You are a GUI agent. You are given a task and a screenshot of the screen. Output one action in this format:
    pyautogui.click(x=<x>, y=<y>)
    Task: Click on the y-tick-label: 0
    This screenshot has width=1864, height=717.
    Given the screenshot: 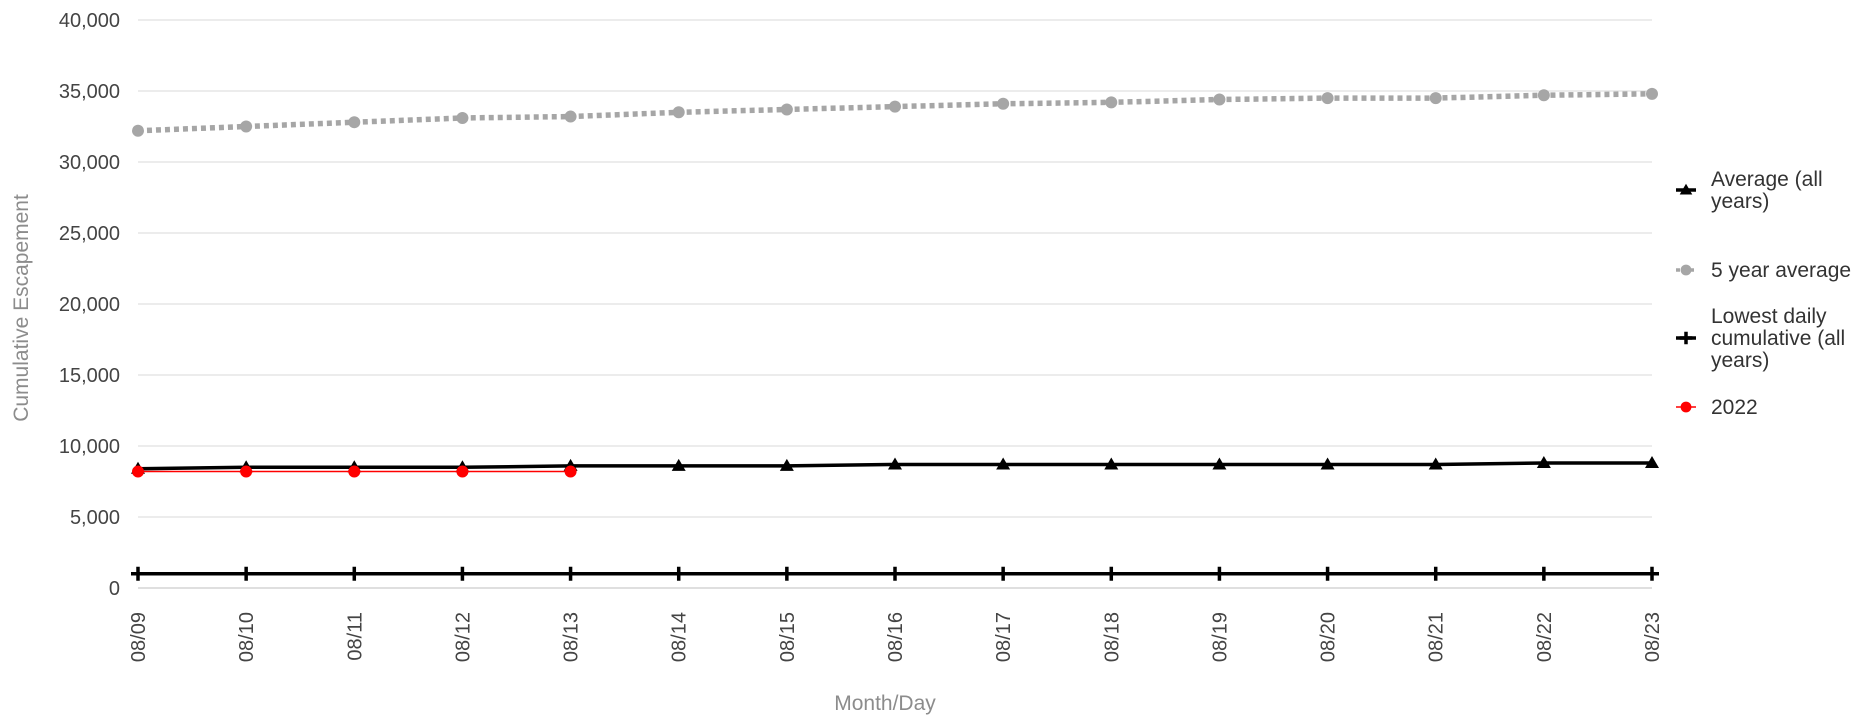 What is the action you would take?
    pyautogui.click(x=114, y=589)
    